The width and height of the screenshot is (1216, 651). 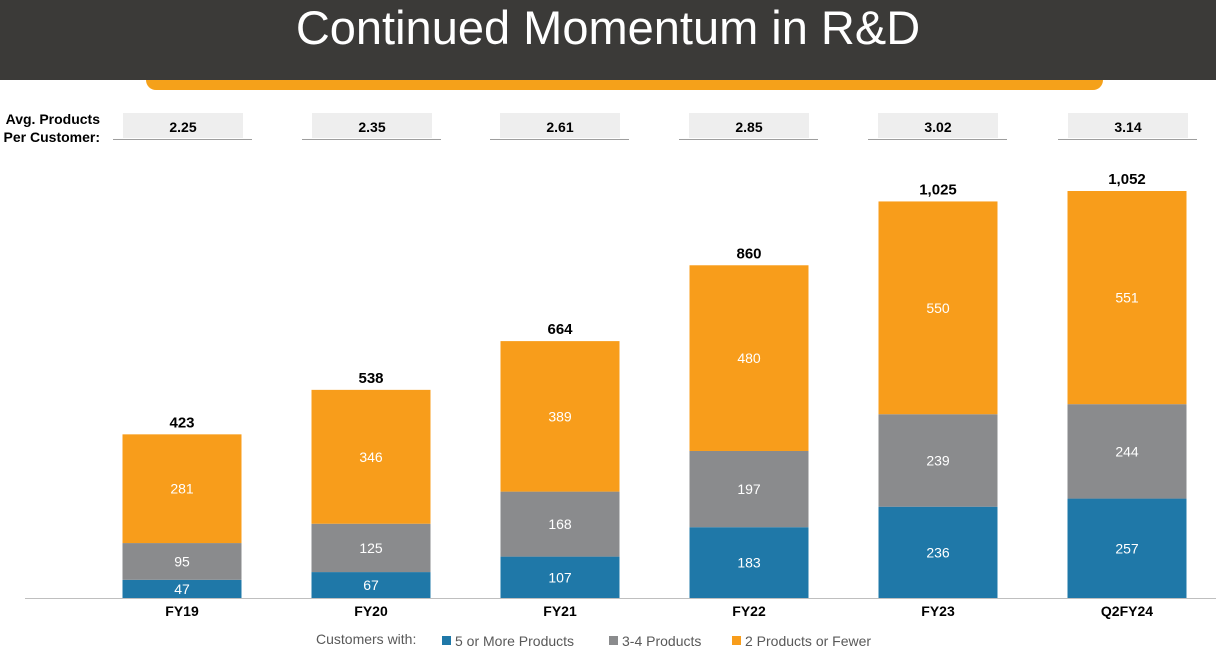 I want to click on avg-products-value: 3.02, so click(x=938, y=125).